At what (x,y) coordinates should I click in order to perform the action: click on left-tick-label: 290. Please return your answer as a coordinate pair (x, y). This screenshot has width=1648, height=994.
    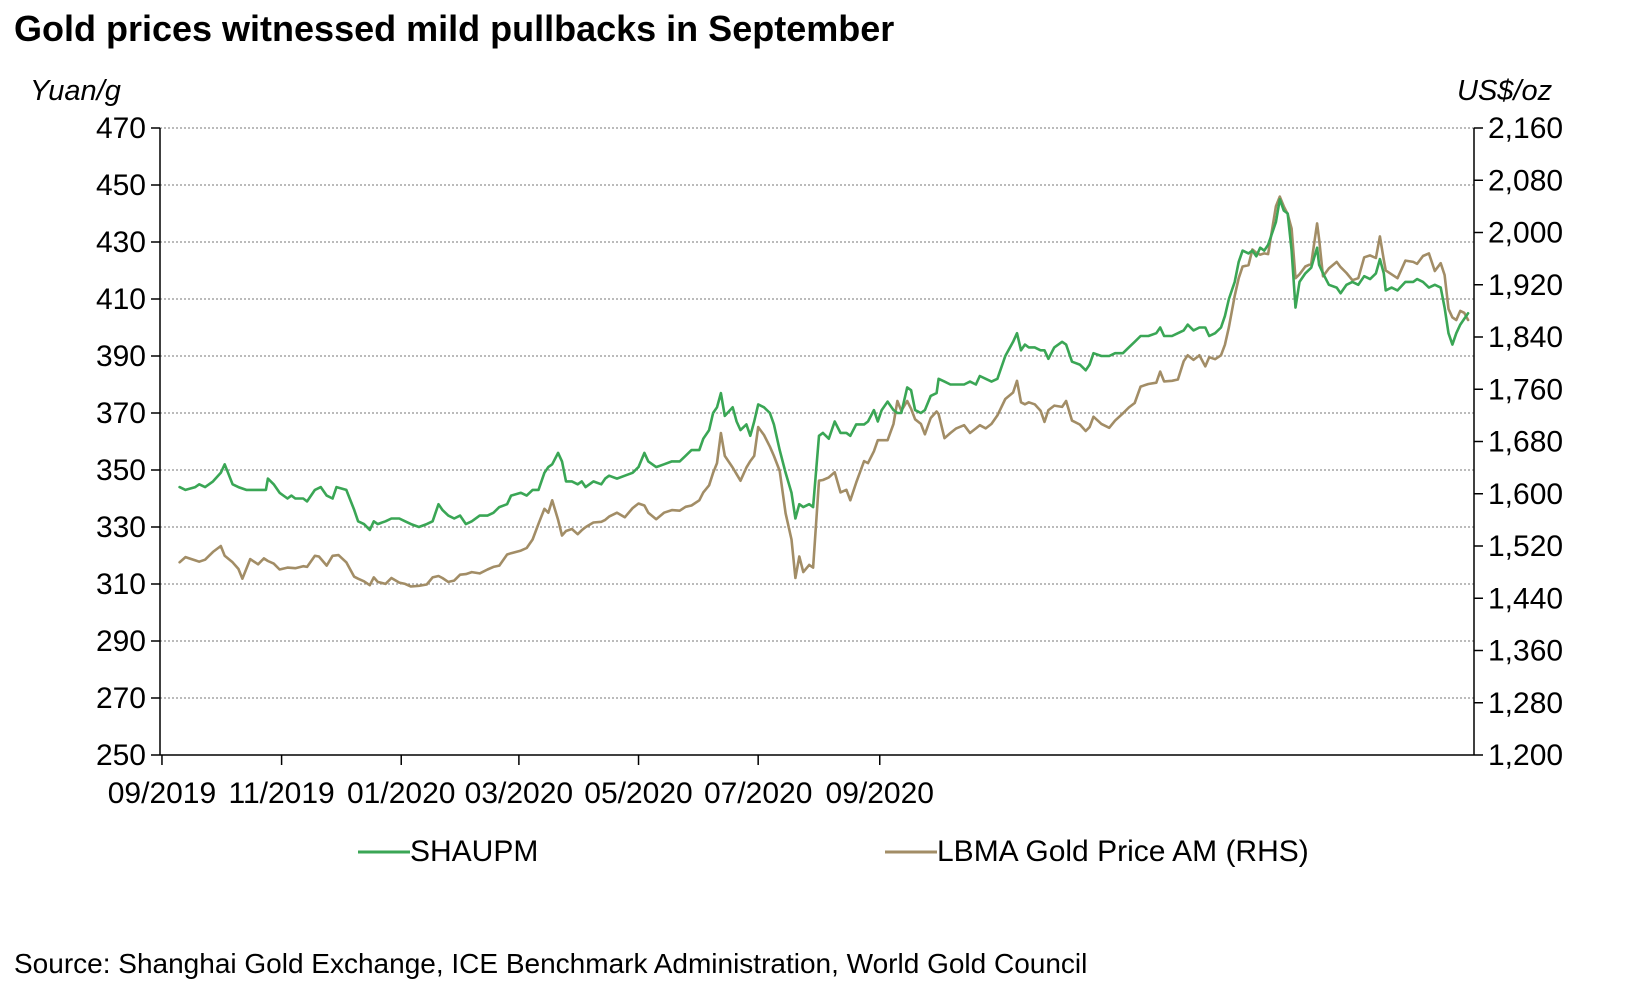
    Looking at the image, I should click on (121, 641).